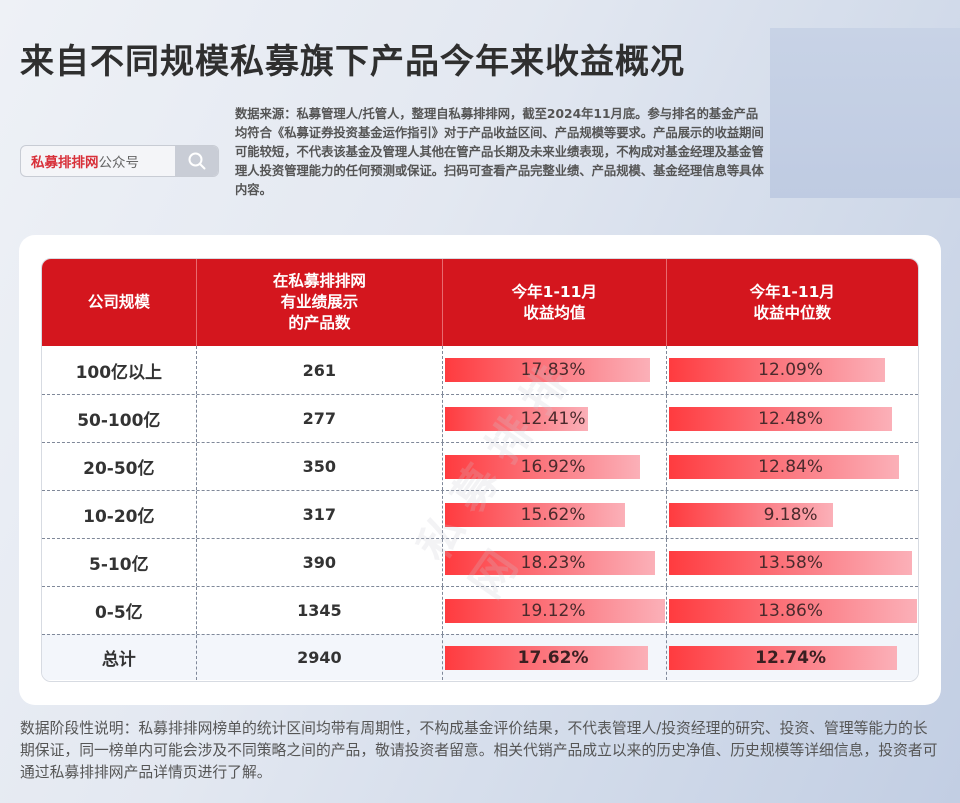 The width and height of the screenshot is (960, 803). I want to click on header-median: 今年1-11月 收益中位数, so click(792, 302).